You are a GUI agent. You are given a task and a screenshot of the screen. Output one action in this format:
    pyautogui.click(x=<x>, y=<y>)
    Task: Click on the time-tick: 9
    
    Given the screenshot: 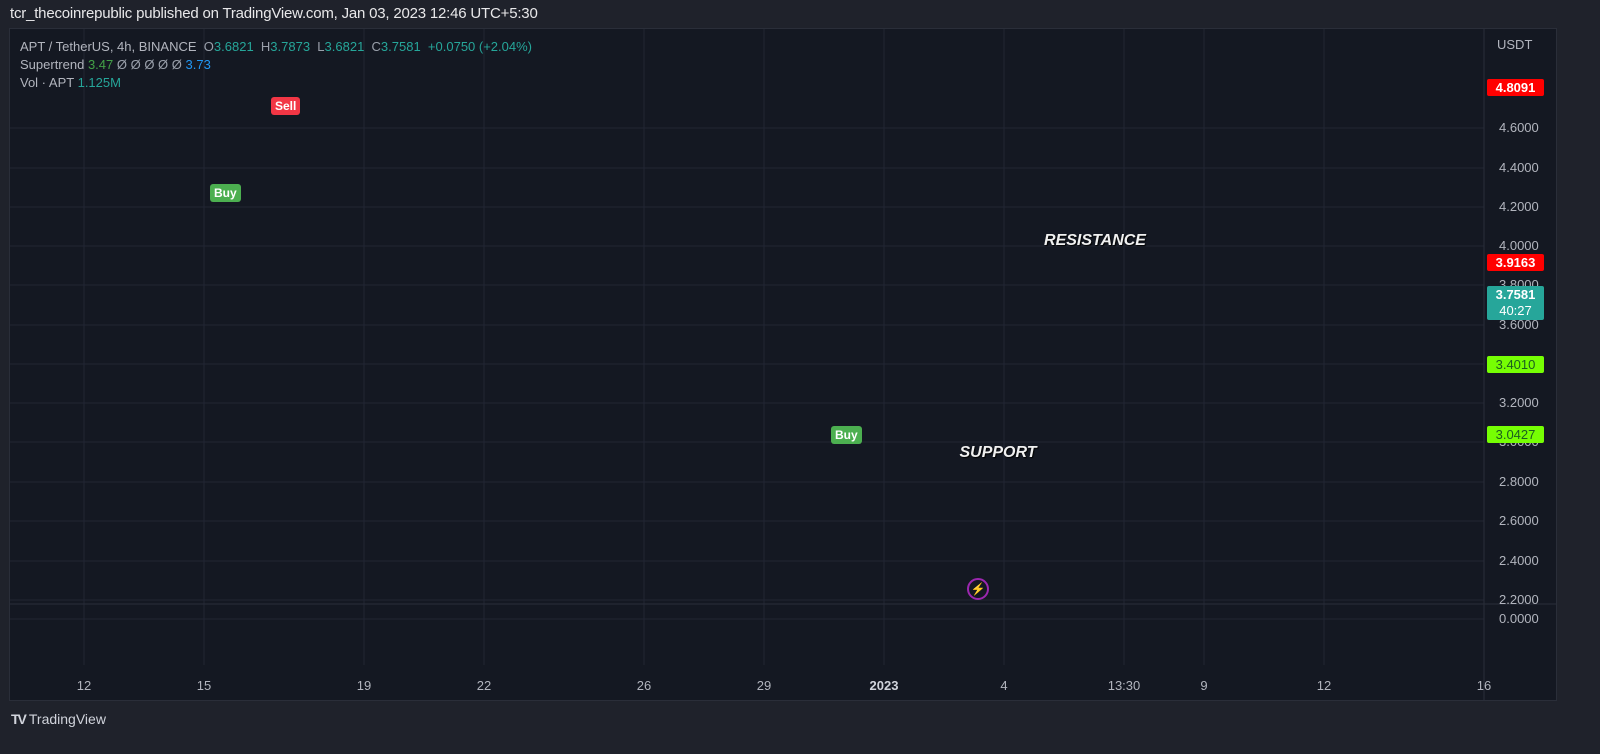 What is the action you would take?
    pyautogui.click(x=1204, y=685)
    